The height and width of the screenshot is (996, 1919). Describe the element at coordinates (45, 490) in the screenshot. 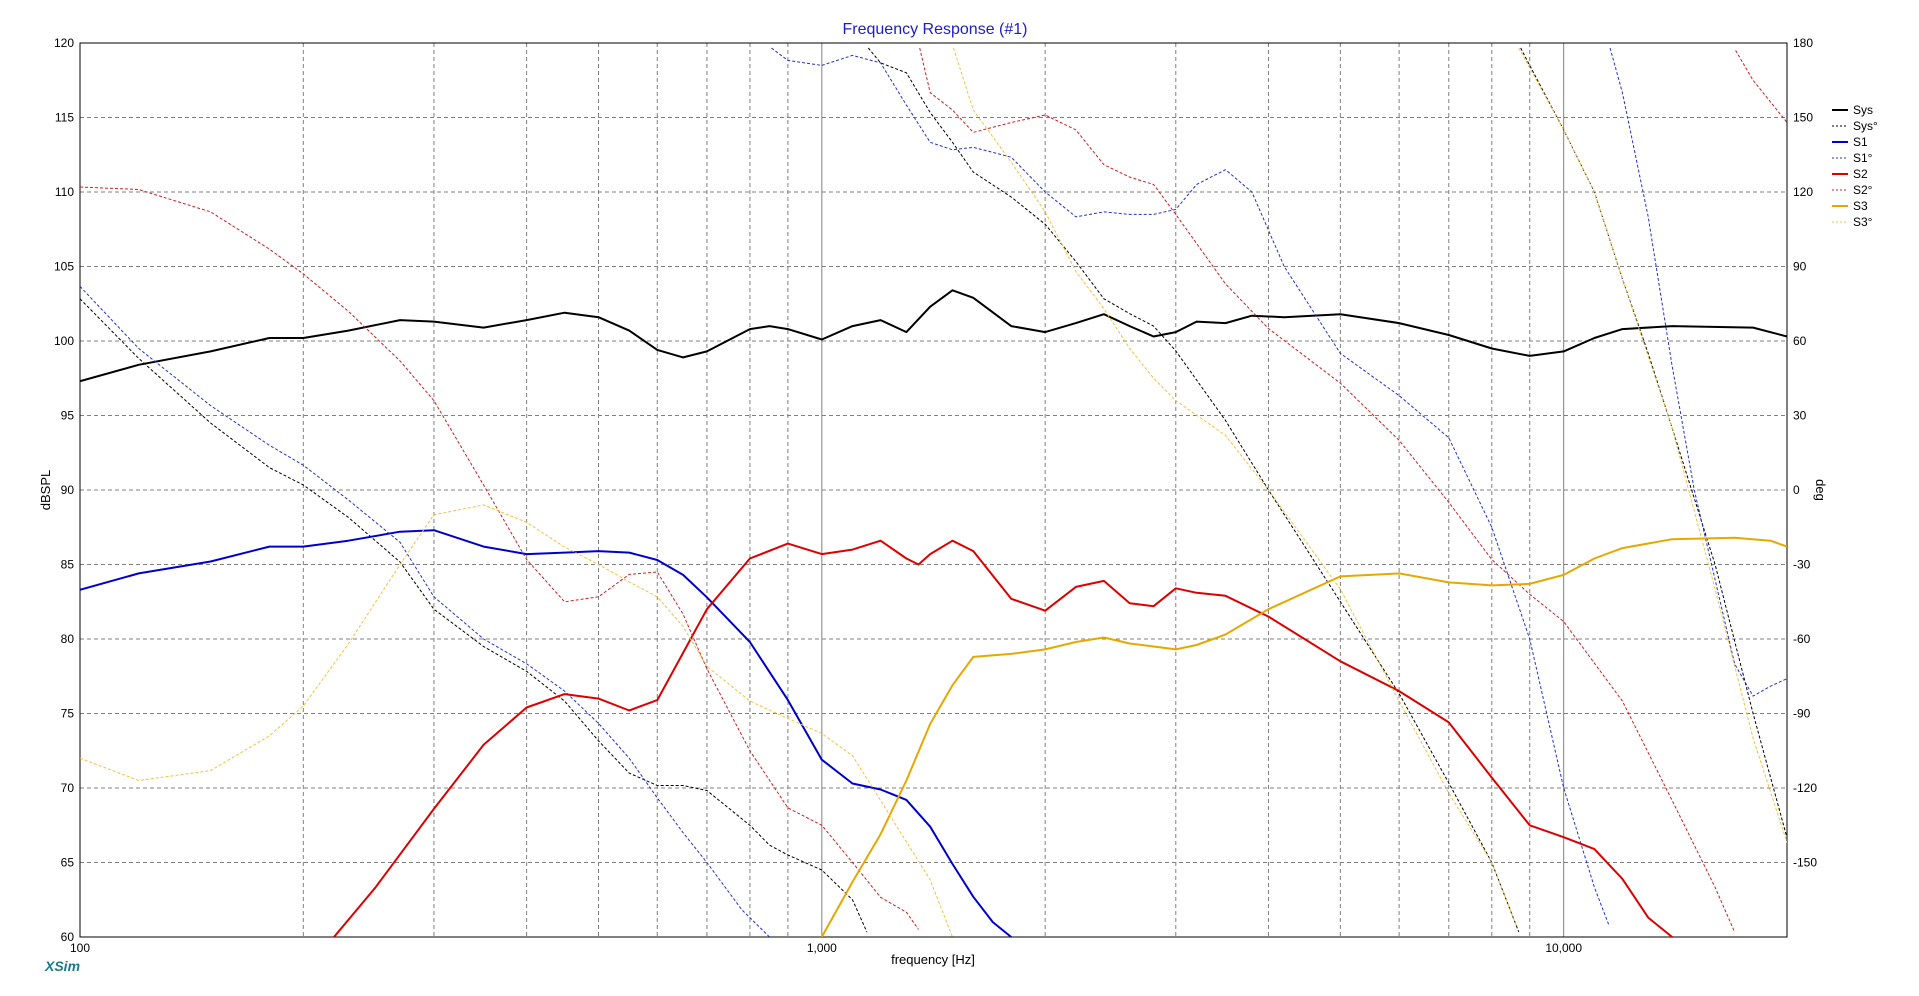

I see `y-axis-label: dBSPL` at that location.